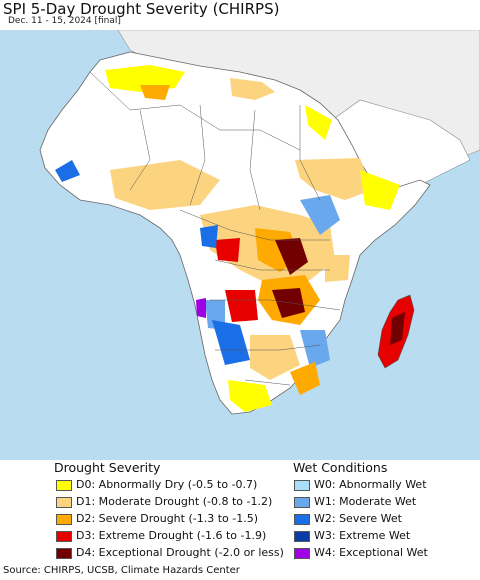 Image resolution: width=480 pixels, height=580 pixels. Describe the element at coordinates (302, 502) in the screenshot. I see `swatch-w1` at that location.